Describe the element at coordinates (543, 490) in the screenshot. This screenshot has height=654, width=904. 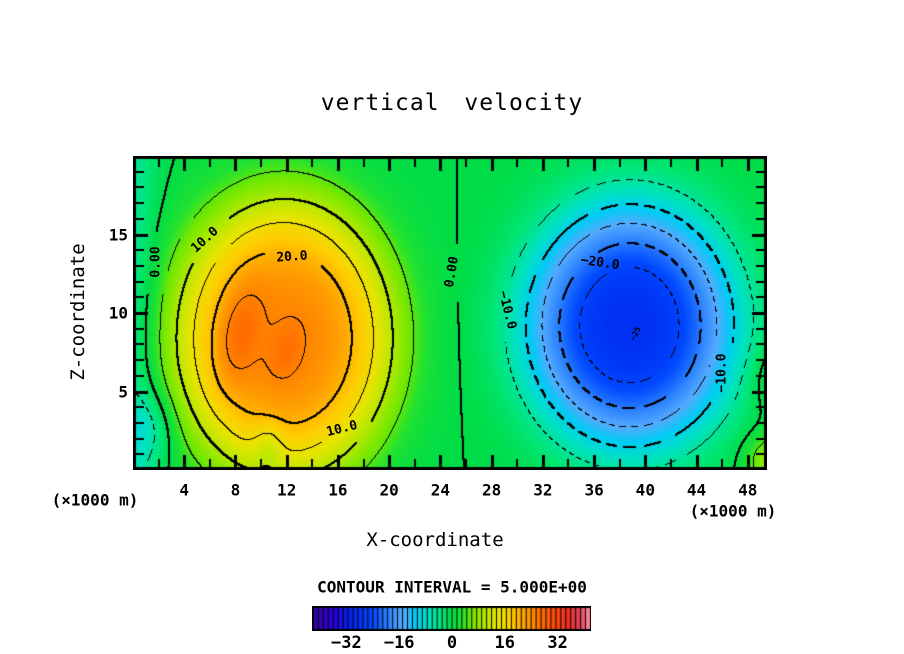
I see `x-tick-label: 32` at that location.